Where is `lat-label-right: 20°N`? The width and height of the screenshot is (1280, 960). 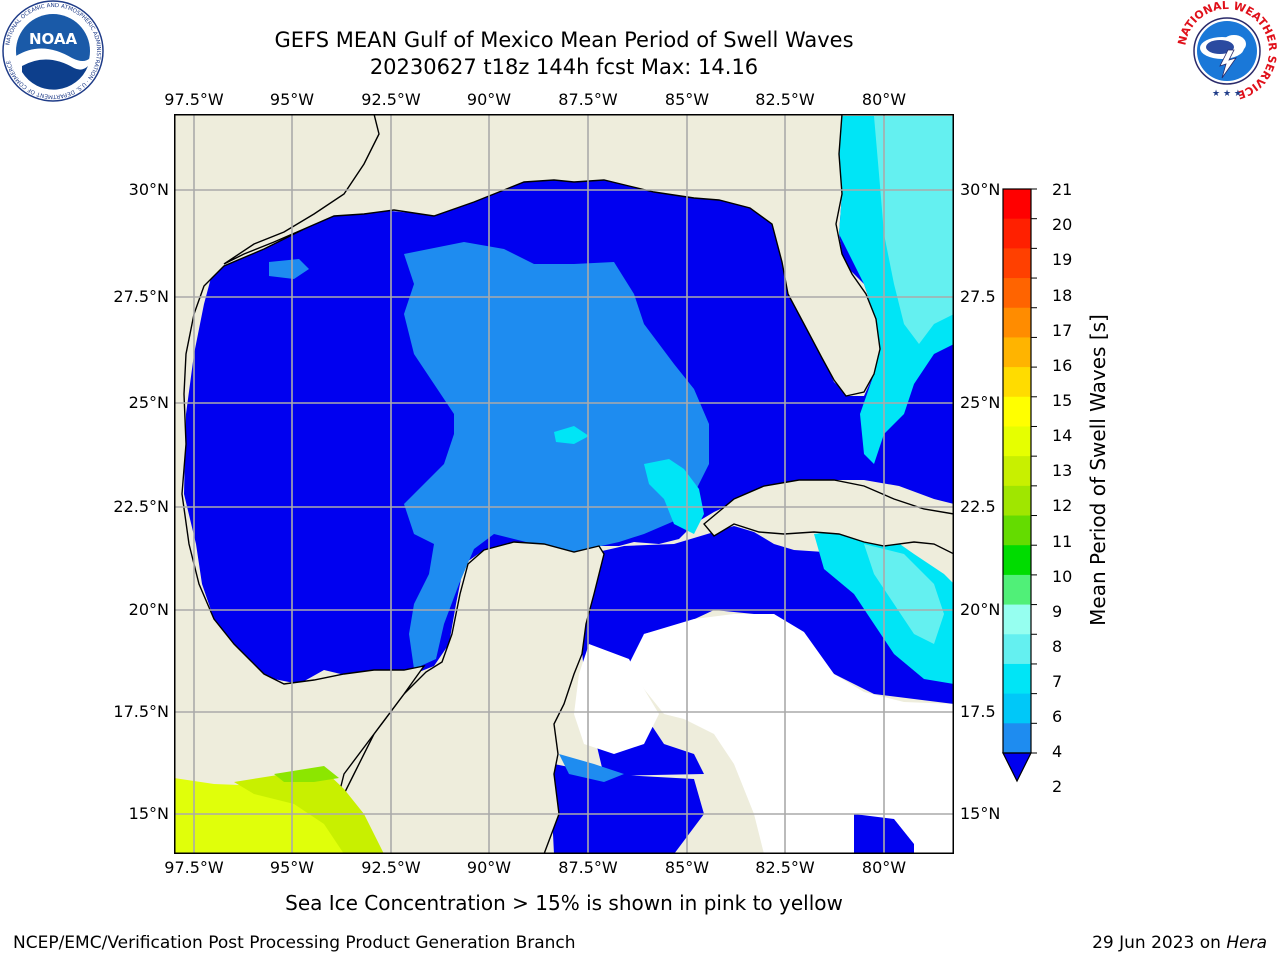 lat-label-right: 20°N is located at coordinates (980, 609).